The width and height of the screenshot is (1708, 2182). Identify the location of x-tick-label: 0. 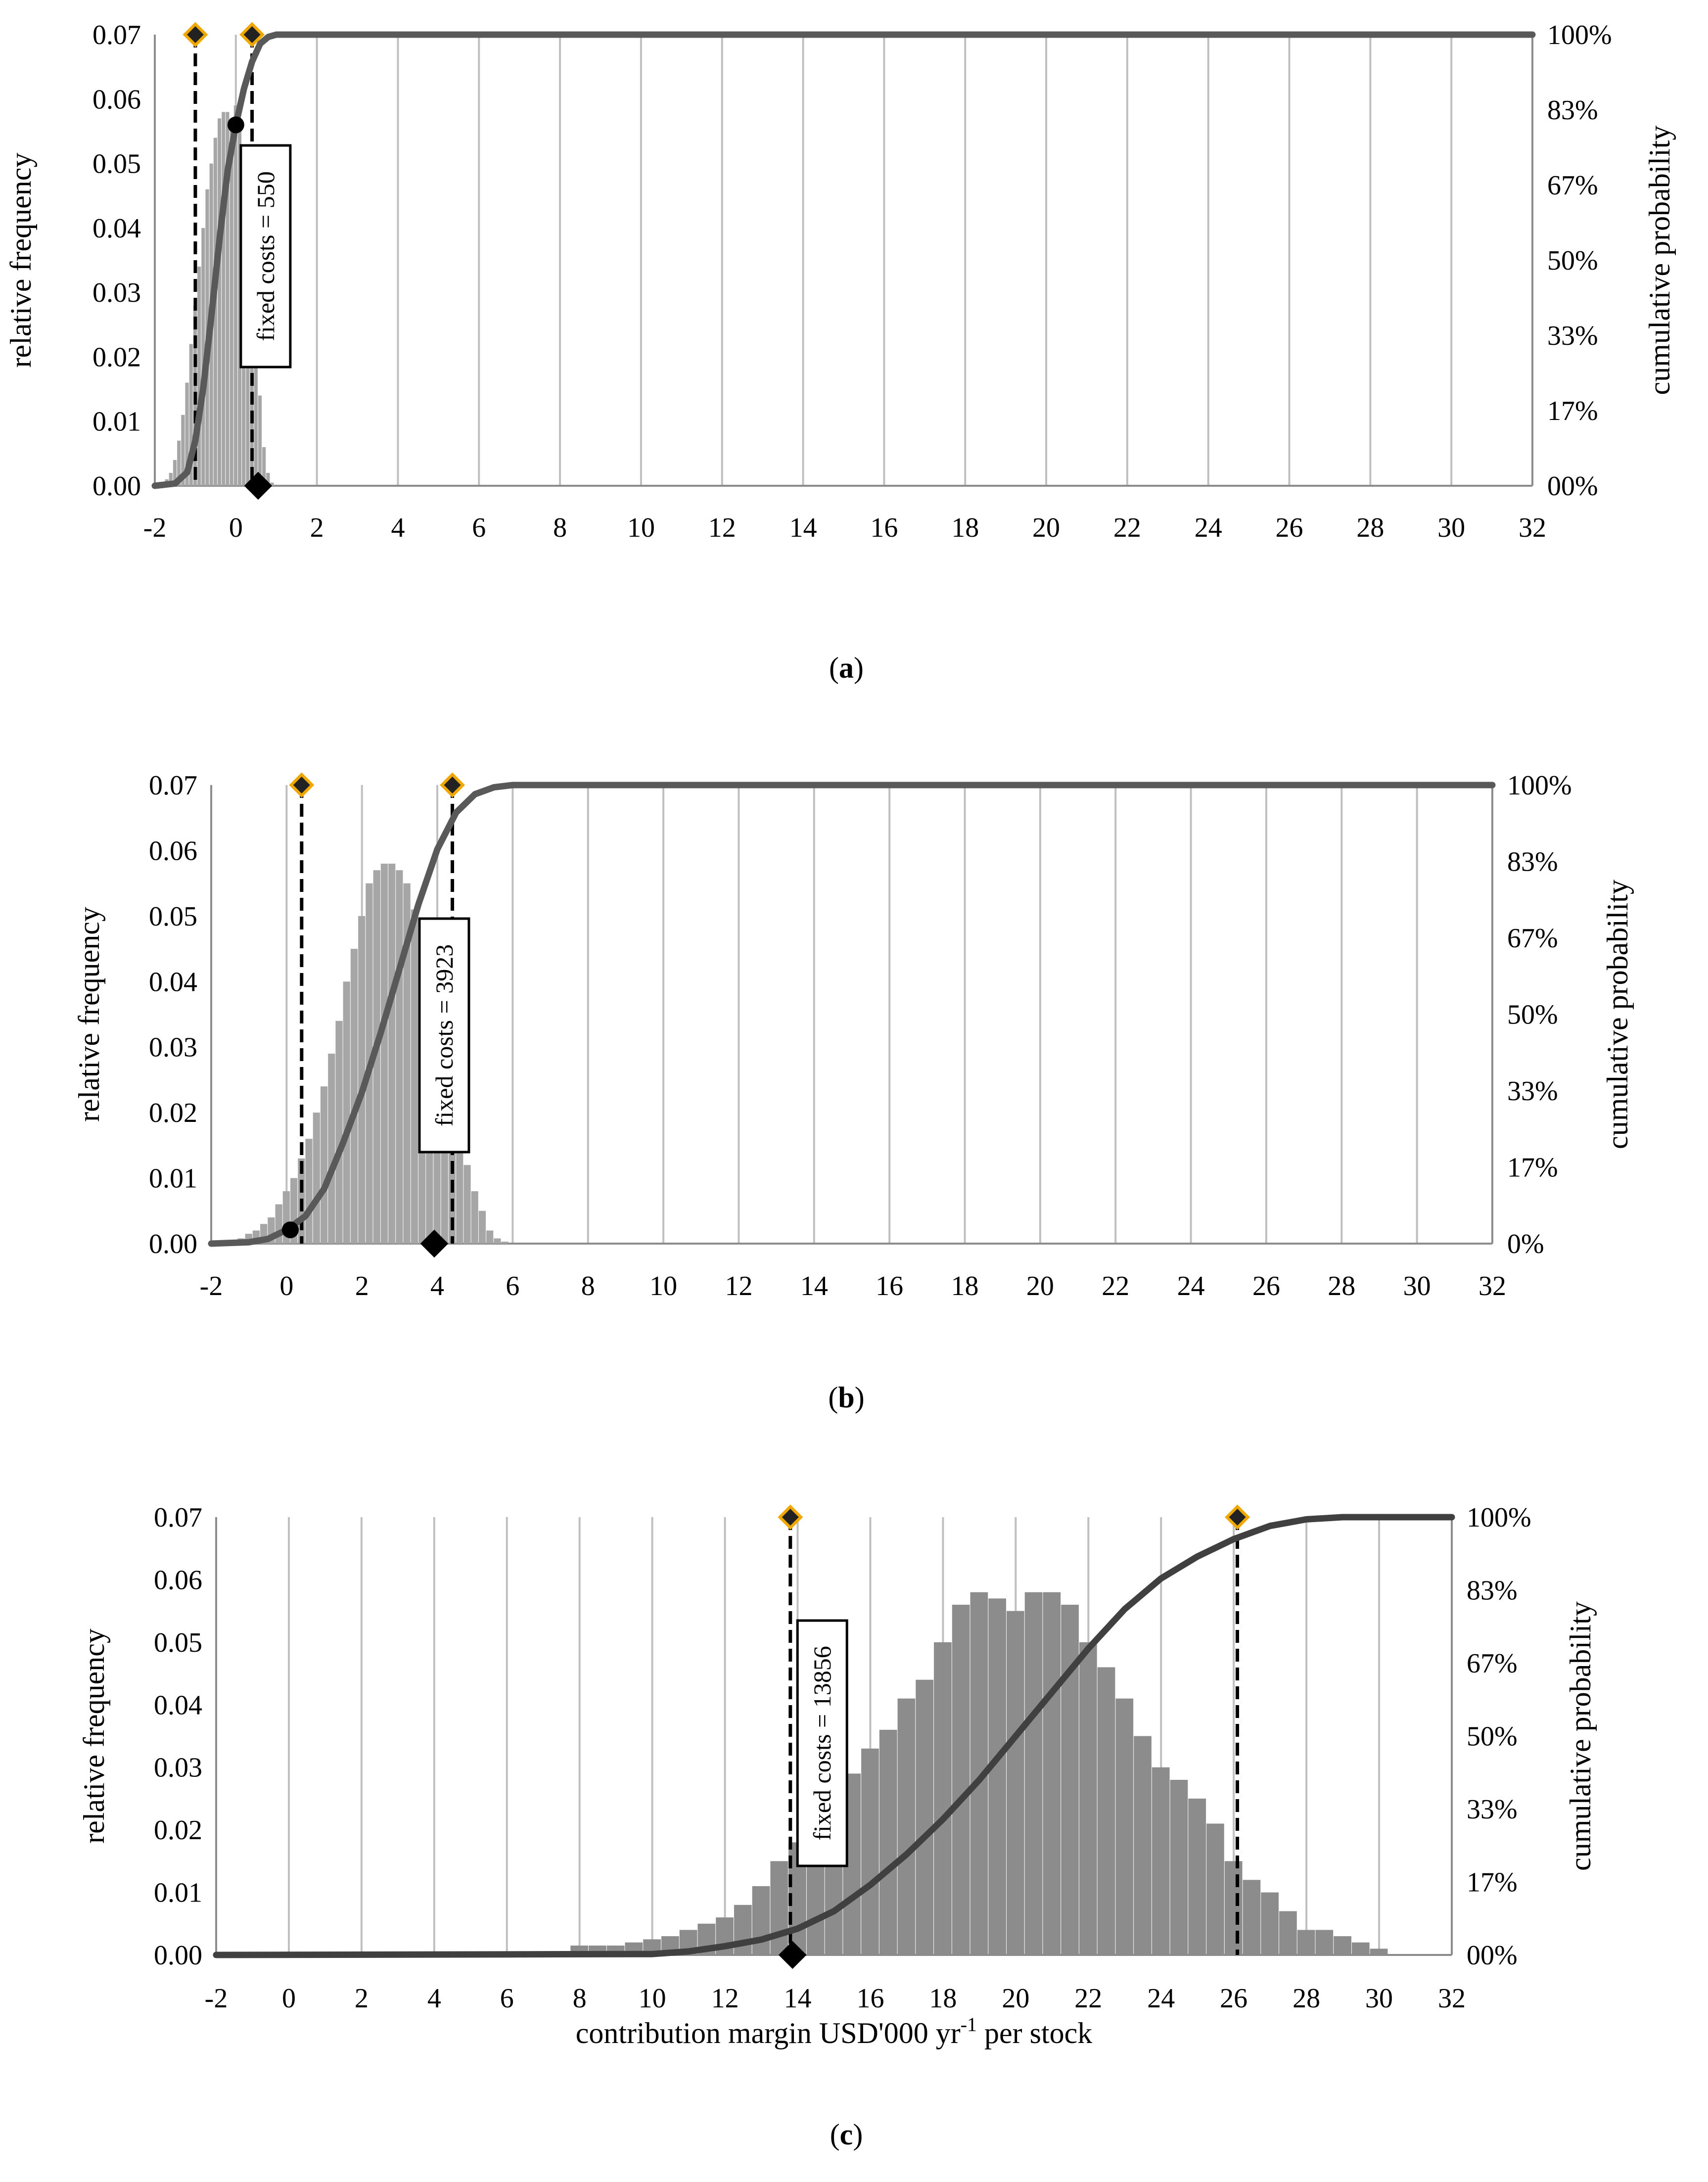
(286, 1286).